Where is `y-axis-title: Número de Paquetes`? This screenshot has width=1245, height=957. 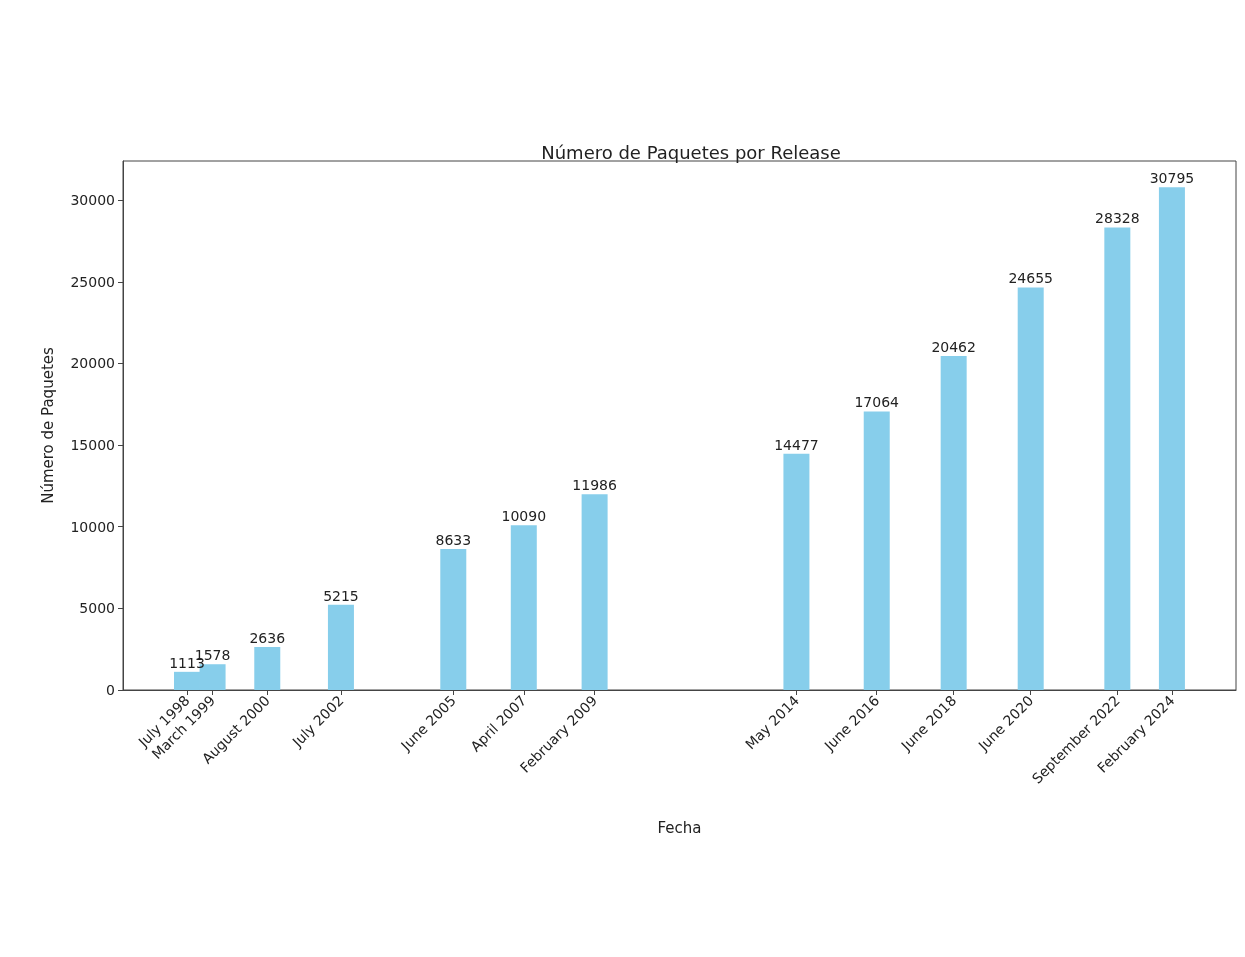
y-axis-title: Número de Paquetes is located at coordinates (47, 425).